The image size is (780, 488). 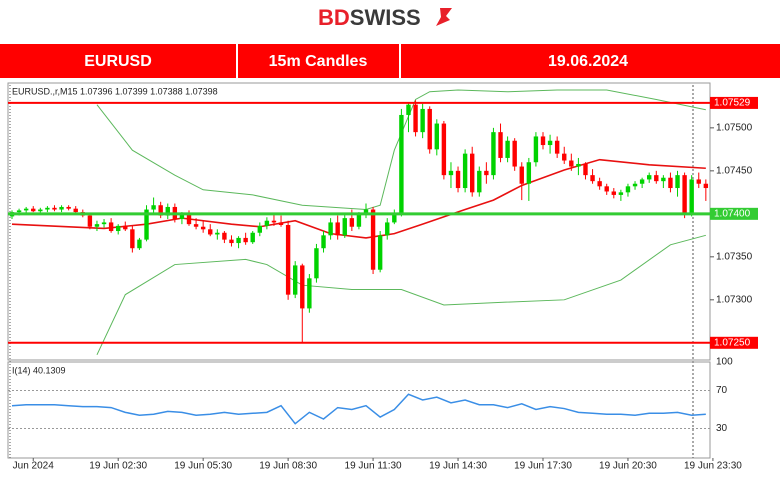 I want to click on rsi-line, so click(x=358, y=409).